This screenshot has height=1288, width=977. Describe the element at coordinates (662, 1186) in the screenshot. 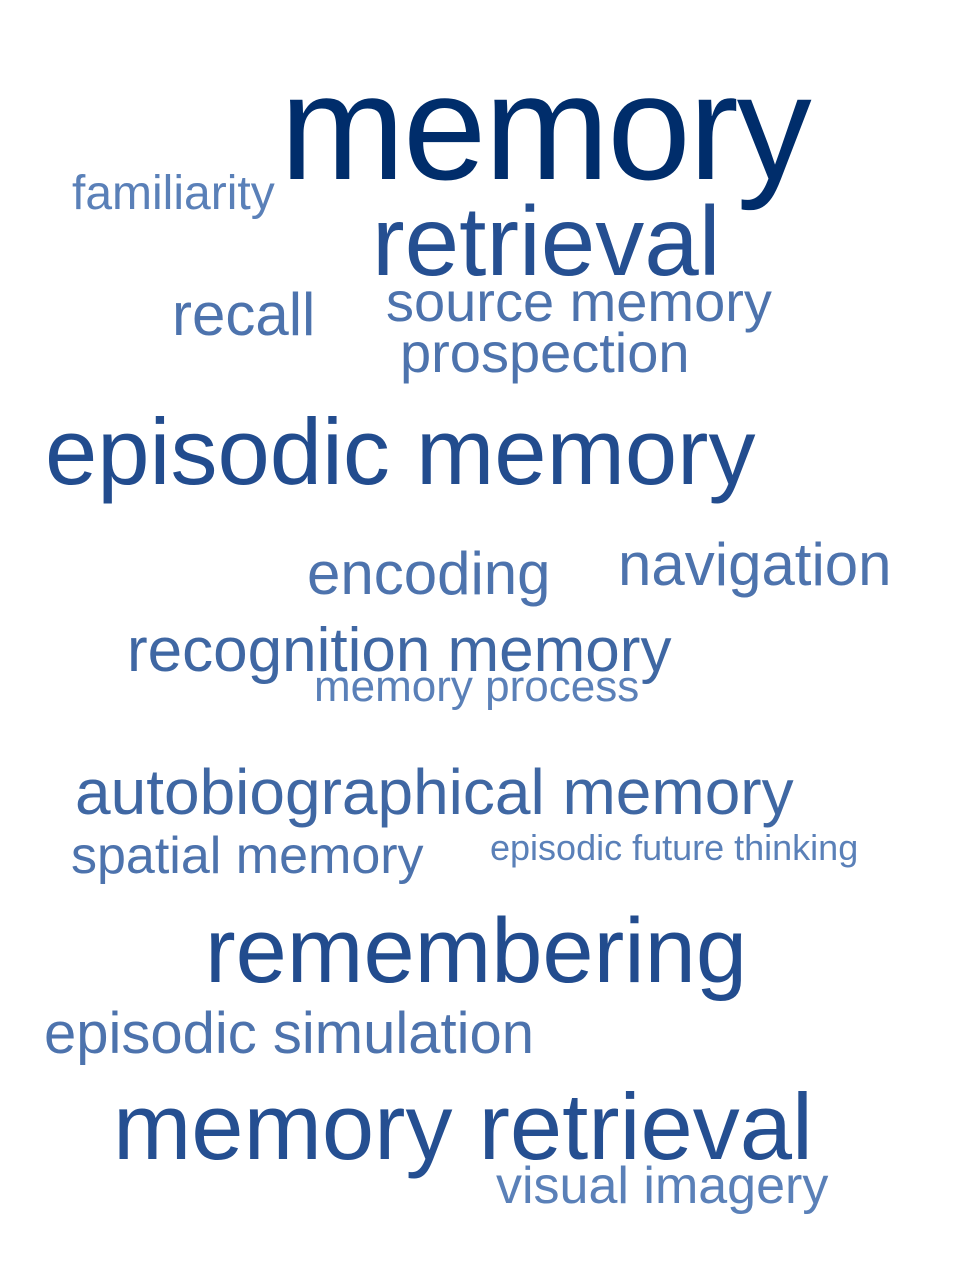

I see `word-visual-imagery: visual imagery` at that location.